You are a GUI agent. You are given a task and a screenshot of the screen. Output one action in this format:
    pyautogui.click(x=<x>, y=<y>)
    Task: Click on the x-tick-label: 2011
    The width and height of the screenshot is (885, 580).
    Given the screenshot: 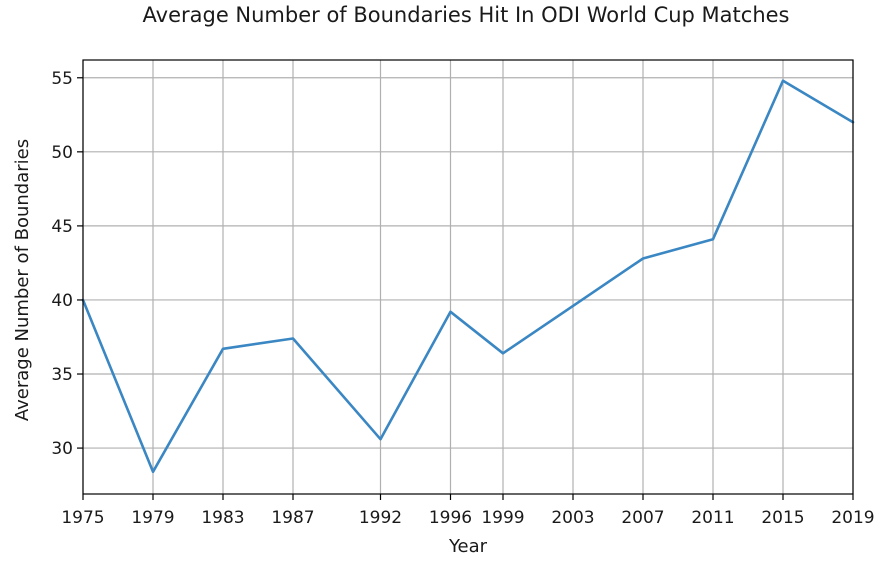 What is the action you would take?
    pyautogui.click(x=712, y=518)
    